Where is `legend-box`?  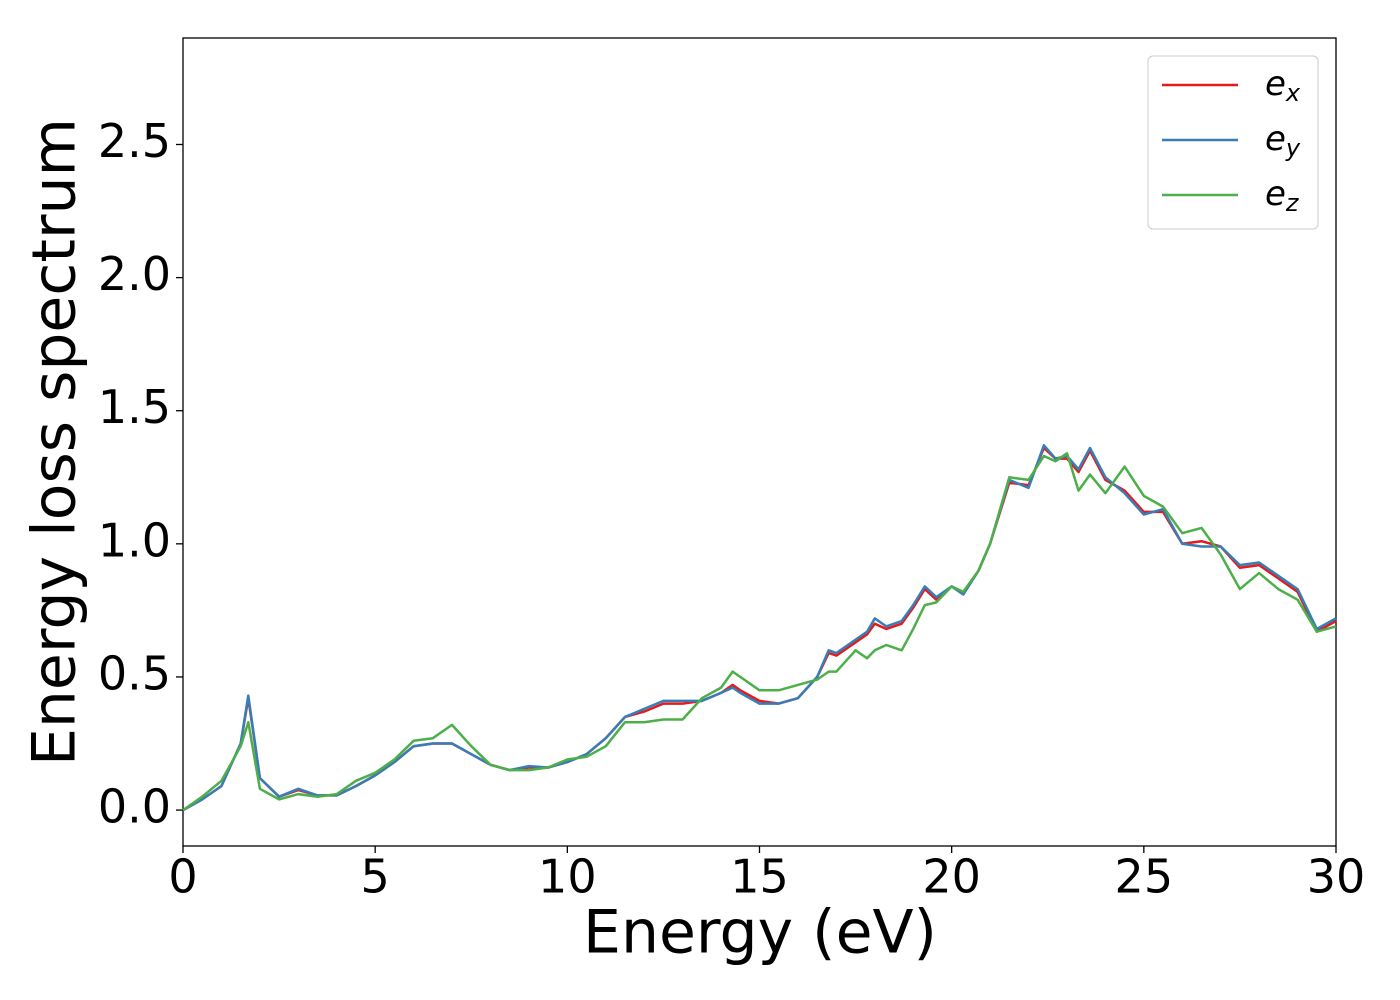
legend-box is located at coordinates (1233, 142).